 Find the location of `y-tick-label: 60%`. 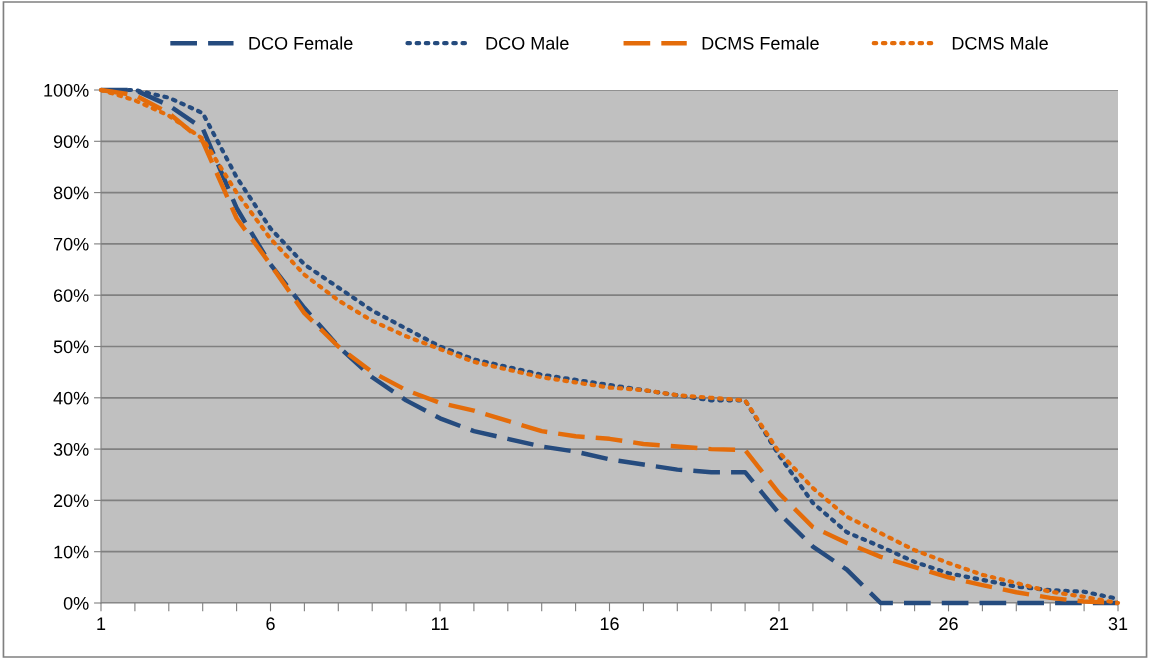

y-tick-label: 60% is located at coordinates (71, 295).